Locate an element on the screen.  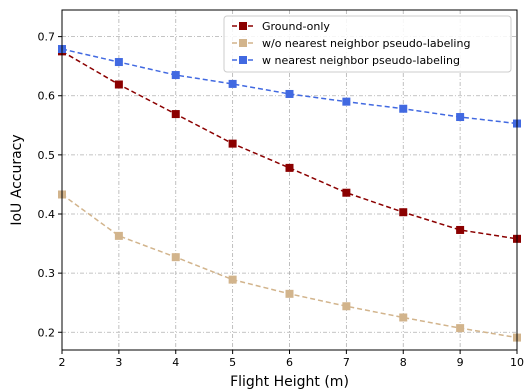
x-tick-label: 10 is located at coordinates (517, 362).